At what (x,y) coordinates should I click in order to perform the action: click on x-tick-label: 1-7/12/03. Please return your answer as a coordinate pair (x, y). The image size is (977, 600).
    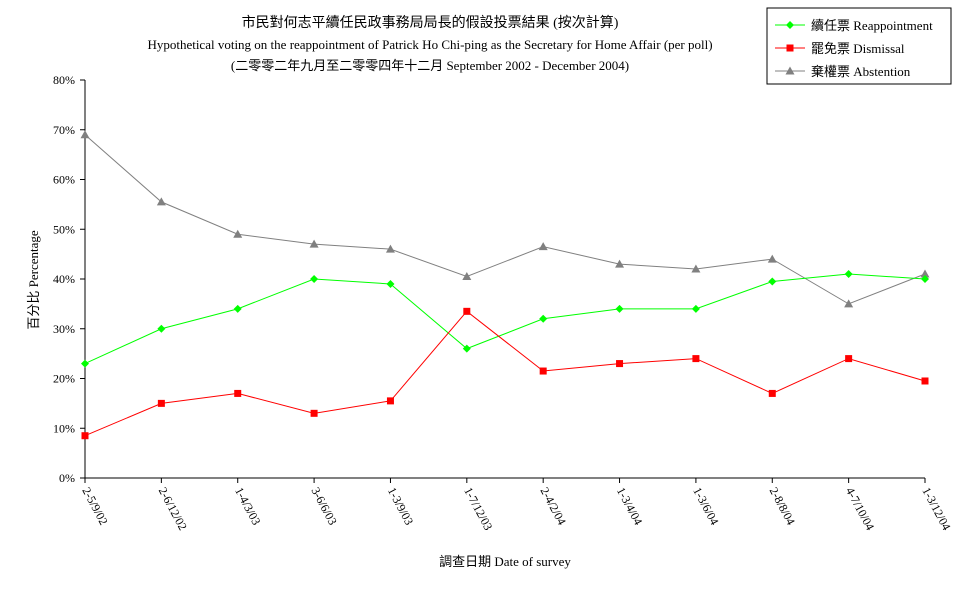
    Looking at the image, I should click on (478, 509).